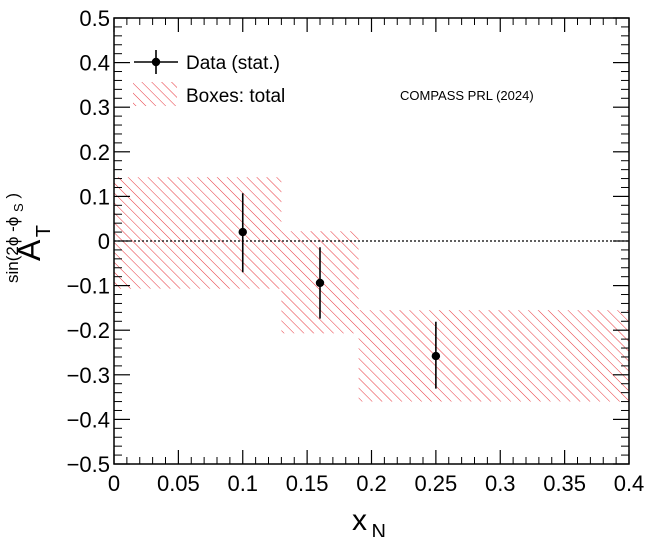 The height and width of the screenshot is (537, 647). I want to click on y-axis-title: A T sin(2ϕ -ϕ S ), so click(29, 238).